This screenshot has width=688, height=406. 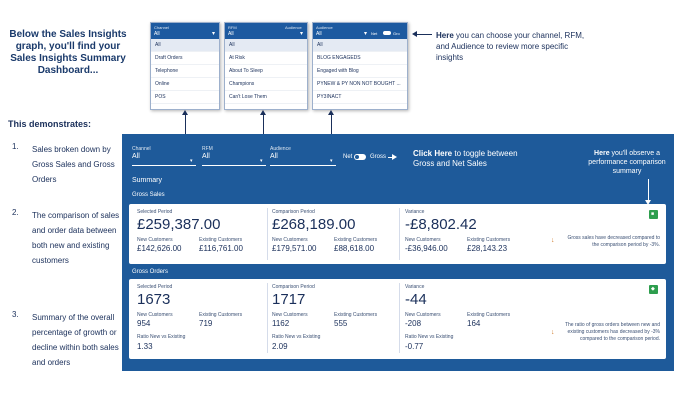 What do you see at coordinates (185, 58) in the screenshot?
I see `dropdown-option: Draft Orders` at bounding box center [185, 58].